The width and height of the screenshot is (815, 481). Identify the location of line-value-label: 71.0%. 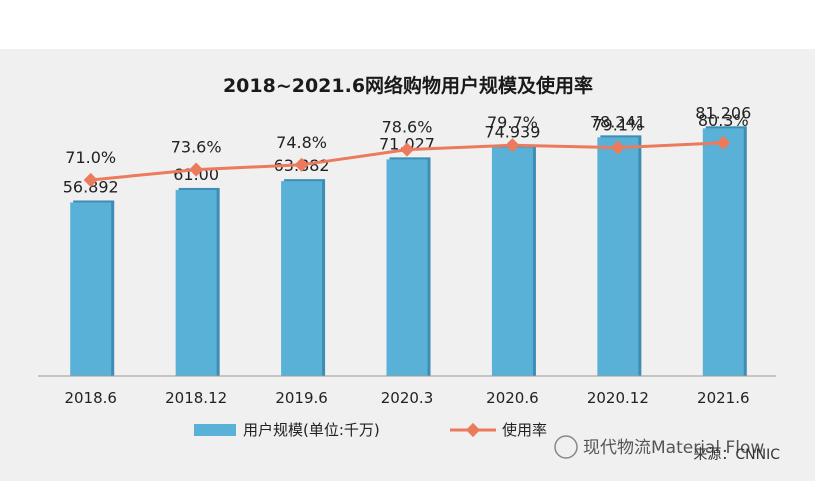
(90, 157).